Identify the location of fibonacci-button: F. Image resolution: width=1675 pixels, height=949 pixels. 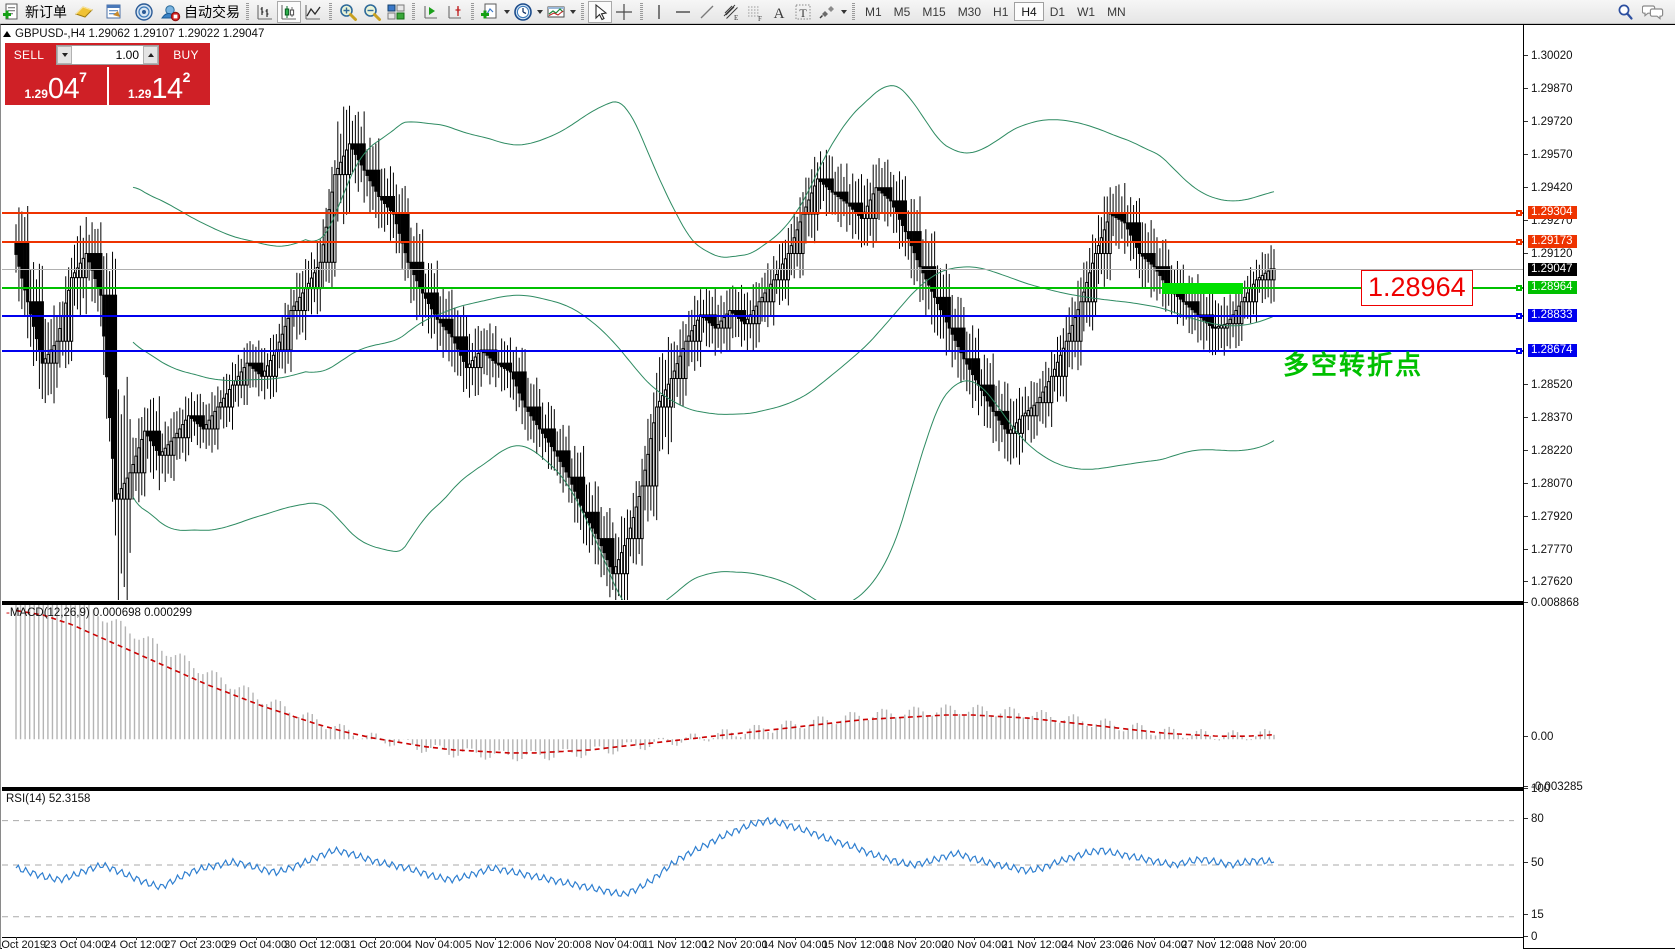
(755, 12).